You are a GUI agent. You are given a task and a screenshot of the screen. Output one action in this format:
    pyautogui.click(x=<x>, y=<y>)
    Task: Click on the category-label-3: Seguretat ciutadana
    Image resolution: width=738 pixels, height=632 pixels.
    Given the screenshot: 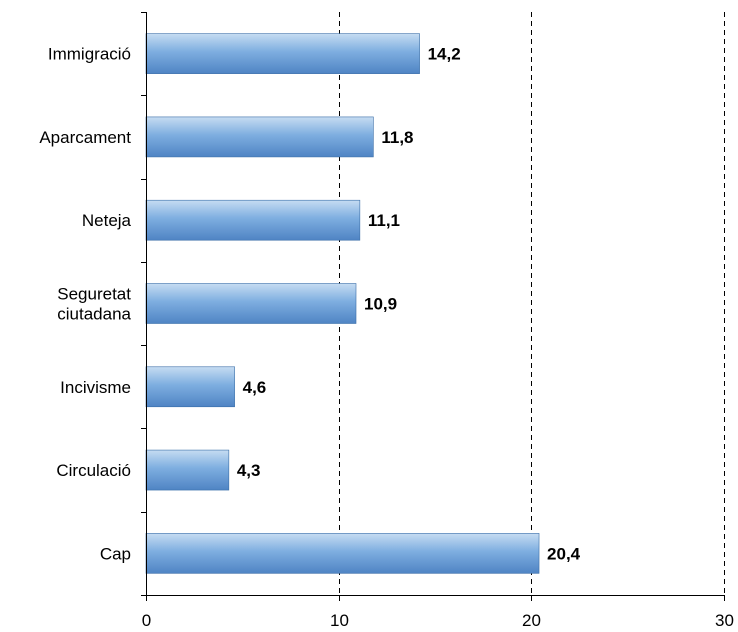 What is the action you would take?
    pyautogui.click(x=94, y=304)
    